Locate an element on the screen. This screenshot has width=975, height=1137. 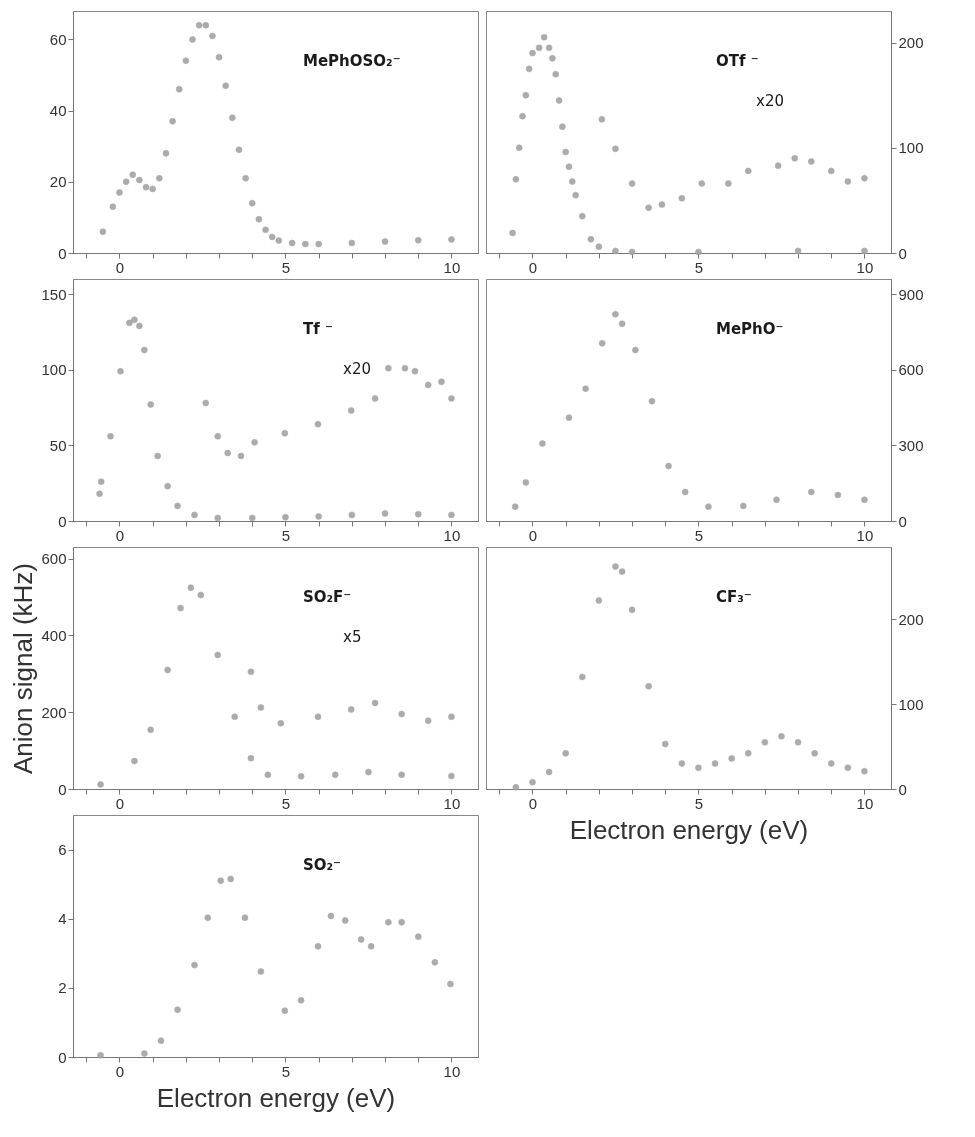
y2-tick-label: 0 is located at coordinates (902, 521).